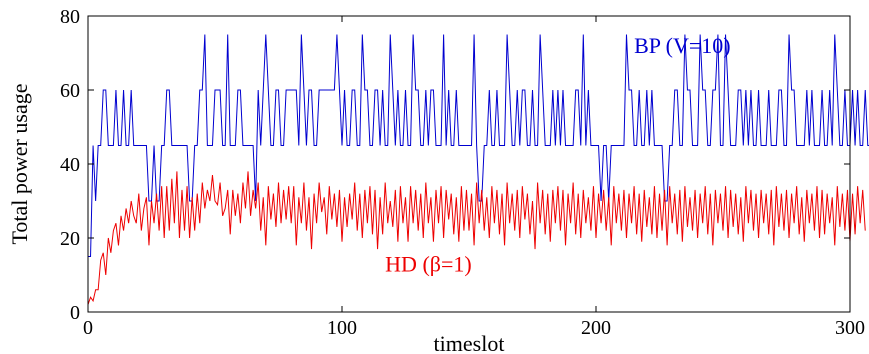  I want to click on x-tick-label: 300, so click(850, 328).